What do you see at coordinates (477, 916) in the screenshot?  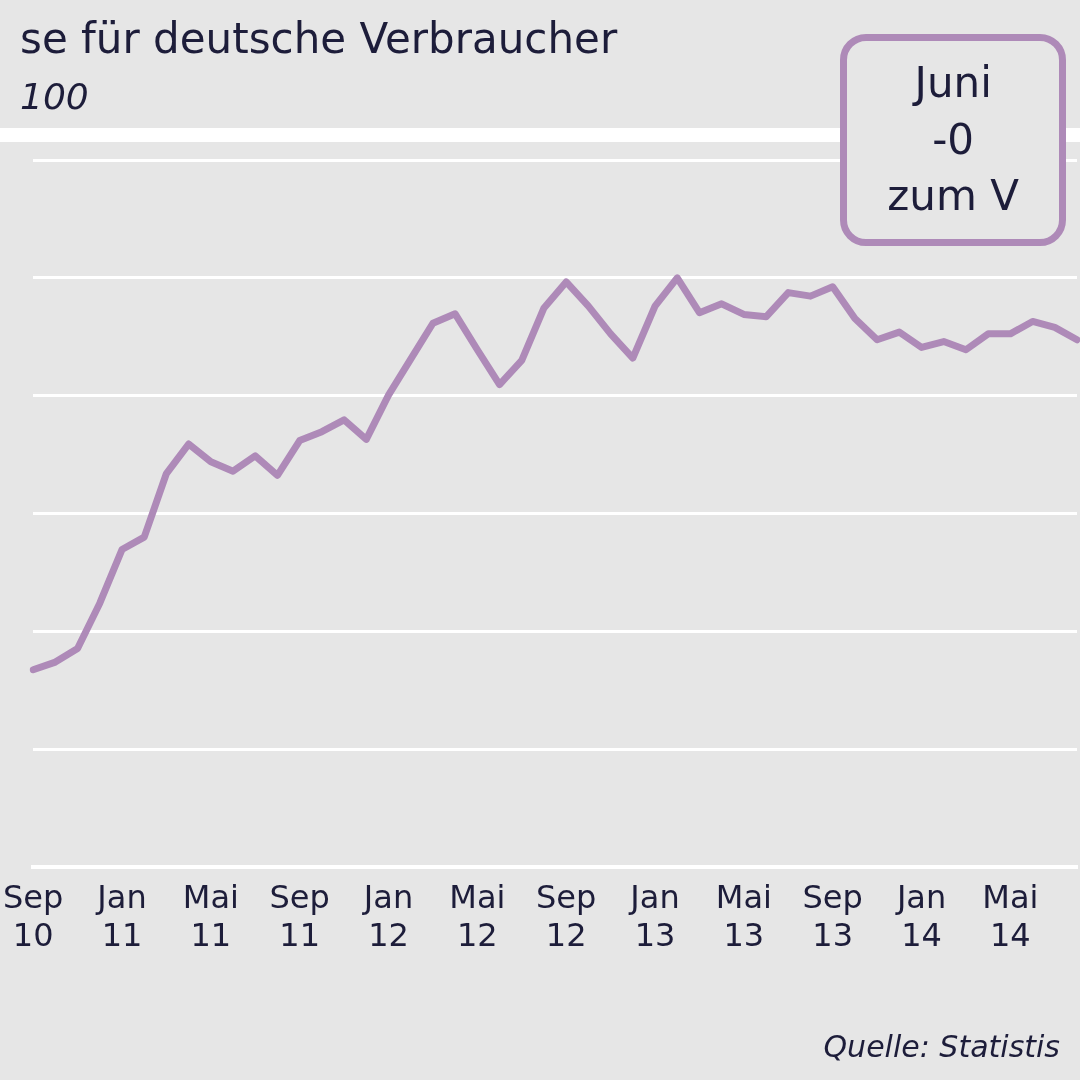 I see `x-tick-label: Mai 12` at bounding box center [477, 916].